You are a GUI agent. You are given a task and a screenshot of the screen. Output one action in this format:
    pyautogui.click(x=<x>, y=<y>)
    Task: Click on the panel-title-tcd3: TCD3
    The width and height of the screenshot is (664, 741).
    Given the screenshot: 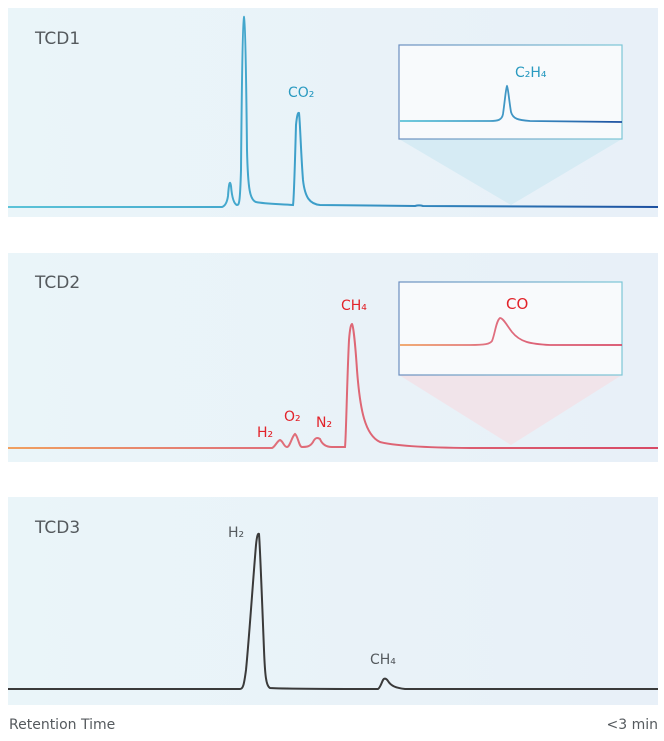 What is the action you would take?
    pyautogui.click(x=57, y=528)
    